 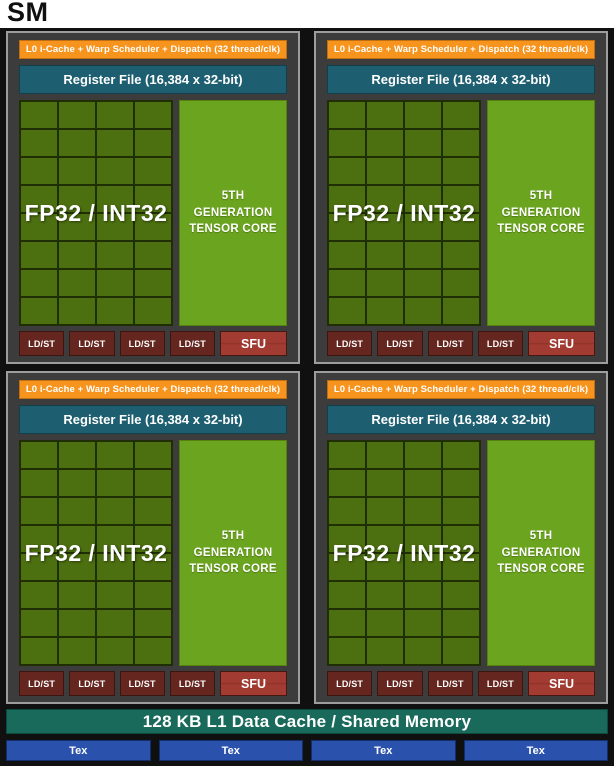 What do you see at coordinates (461, 79) in the screenshot?
I see `register-file-bar: Register File (16,384 x 32-bit)` at bounding box center [461, 79].